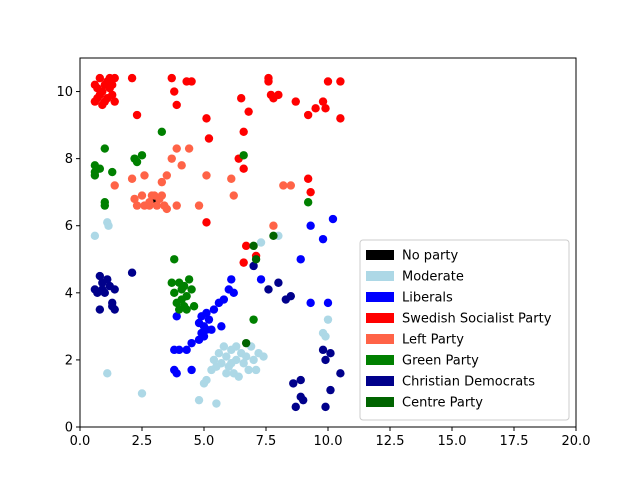 Image resolution: width=640 pixels, height=484 pixels. Describe the element at coordinates (430, 256) in the screenshot. I see `legend-label: No party` at that location.